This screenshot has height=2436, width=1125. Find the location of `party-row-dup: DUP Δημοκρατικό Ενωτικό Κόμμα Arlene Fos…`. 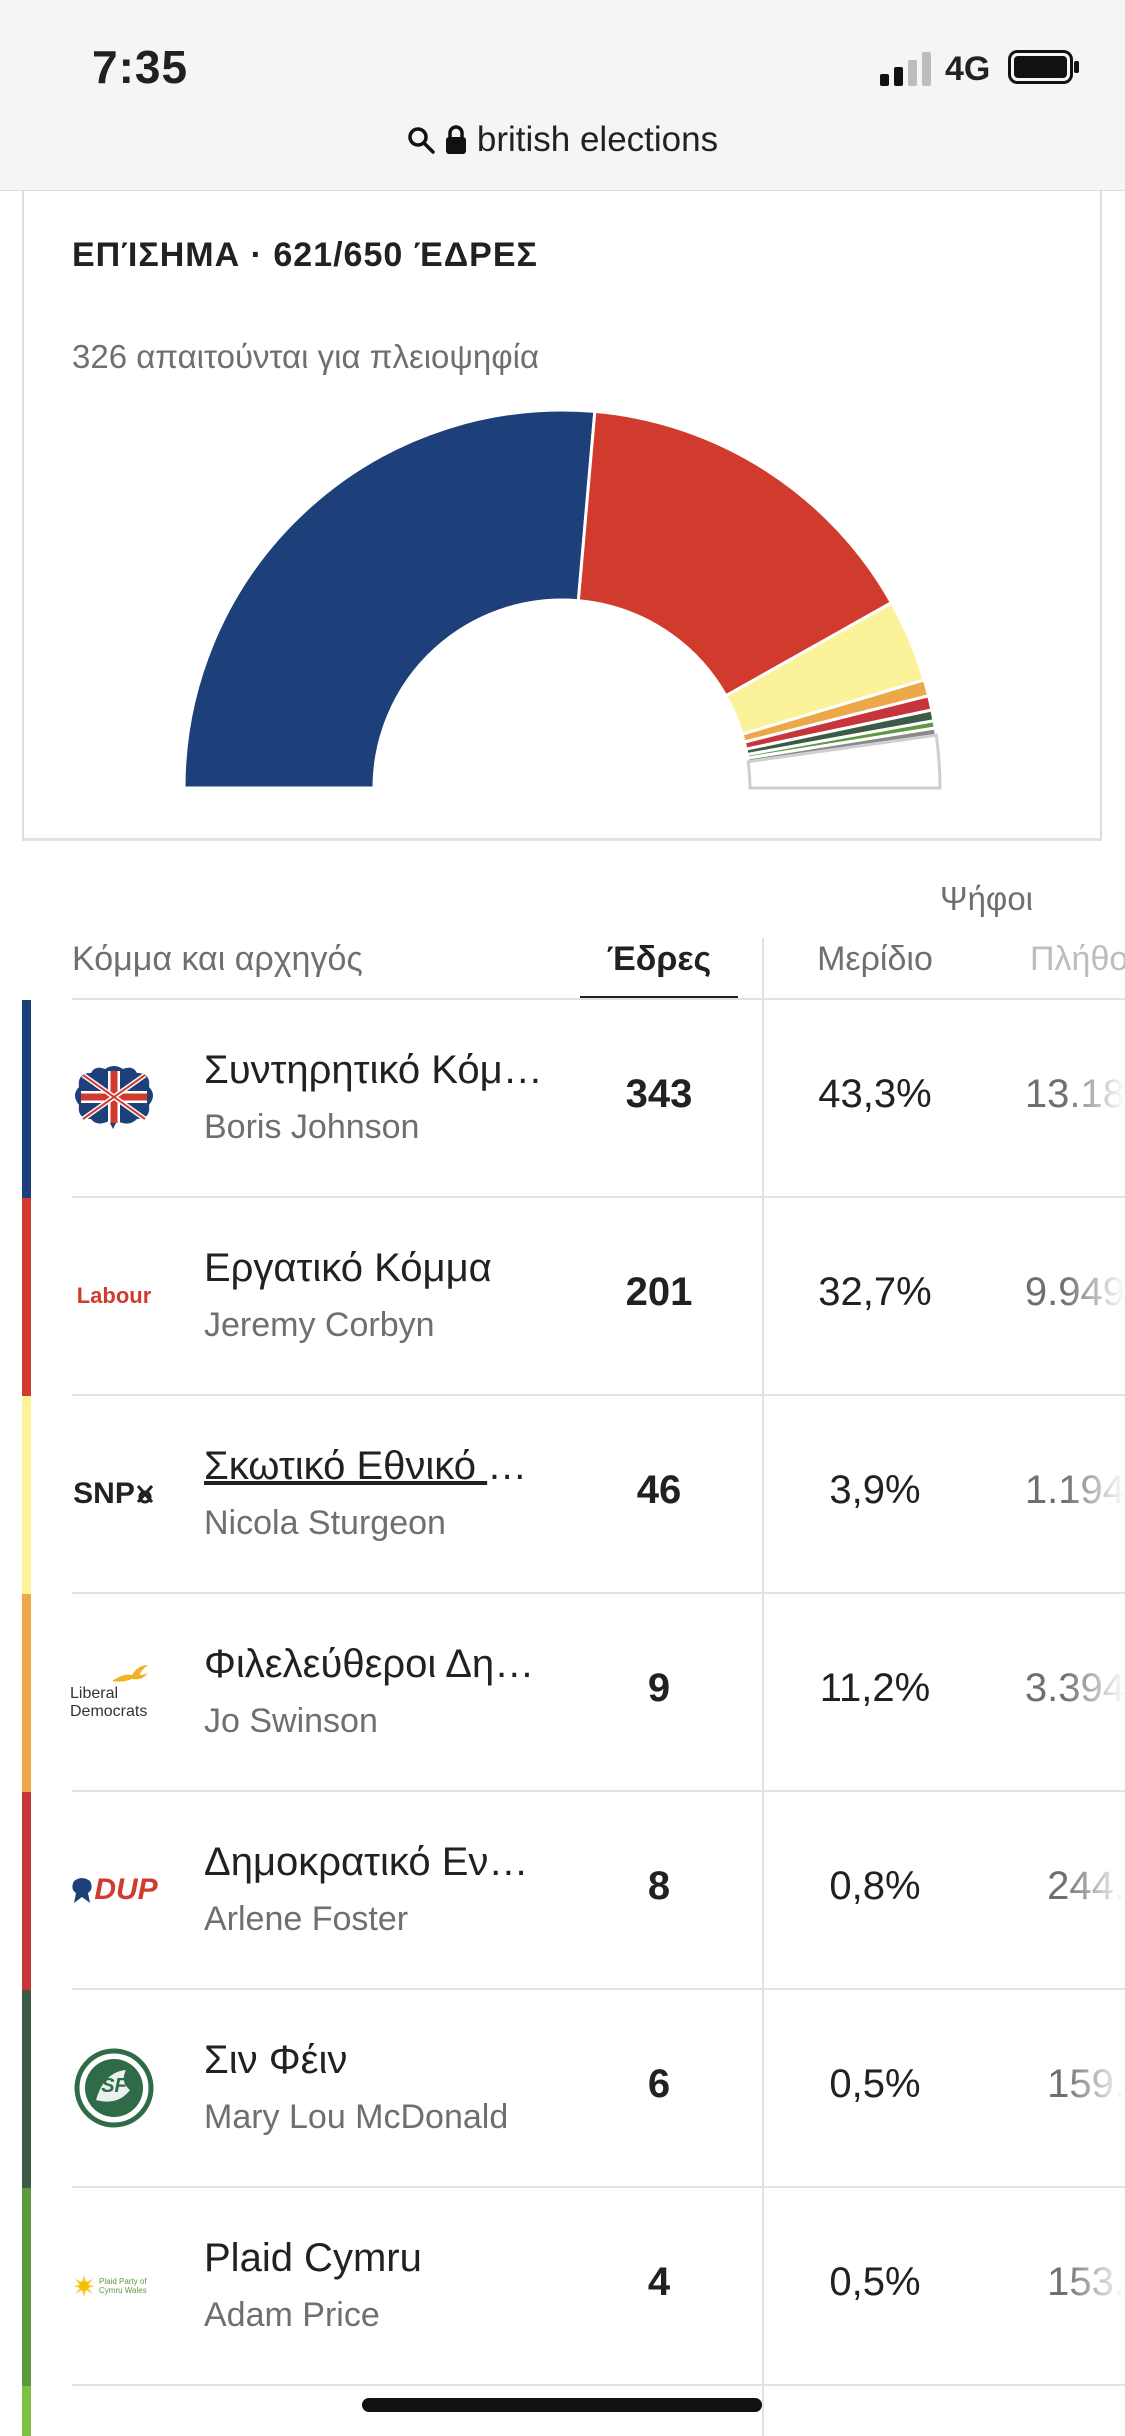

party-row-dup: DUP Δημοκρατικό Ενωτικό Κόμμα Arlene Fos… is located at coordinates (562, 1891).